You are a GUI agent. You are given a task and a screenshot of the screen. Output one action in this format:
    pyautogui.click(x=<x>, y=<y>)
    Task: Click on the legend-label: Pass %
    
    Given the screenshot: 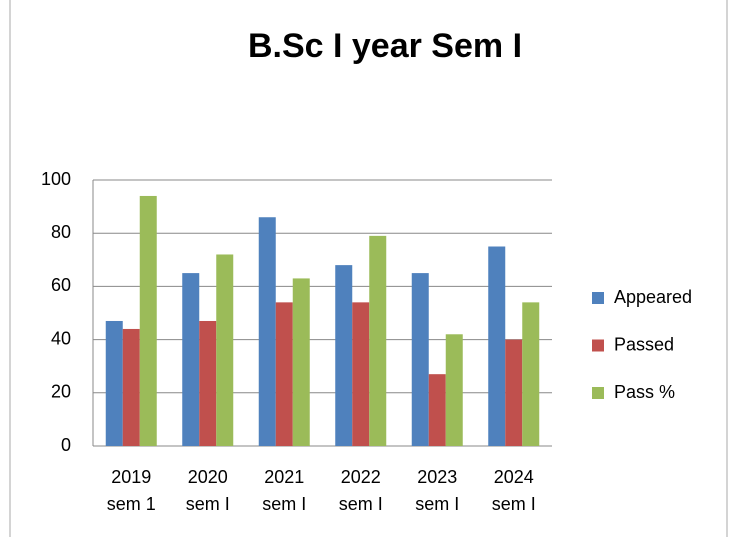 What is the action you would take?
    pyautogui.click(x=644, y=392)
    